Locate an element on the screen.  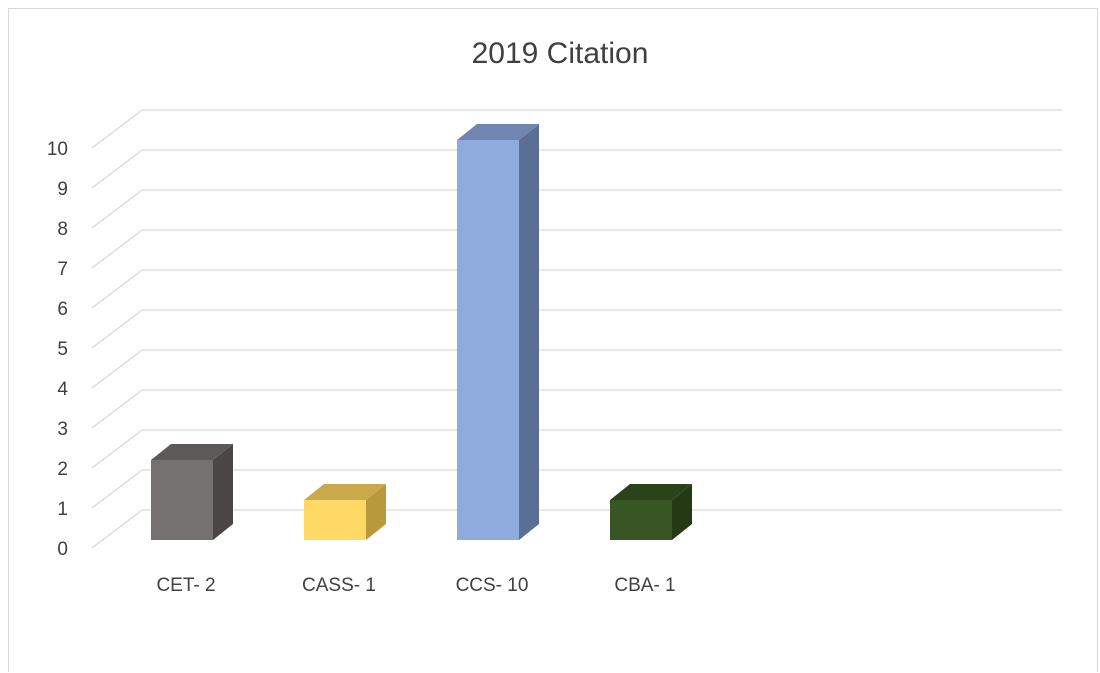
bar-cba1 is located at coordinates (651, 512).